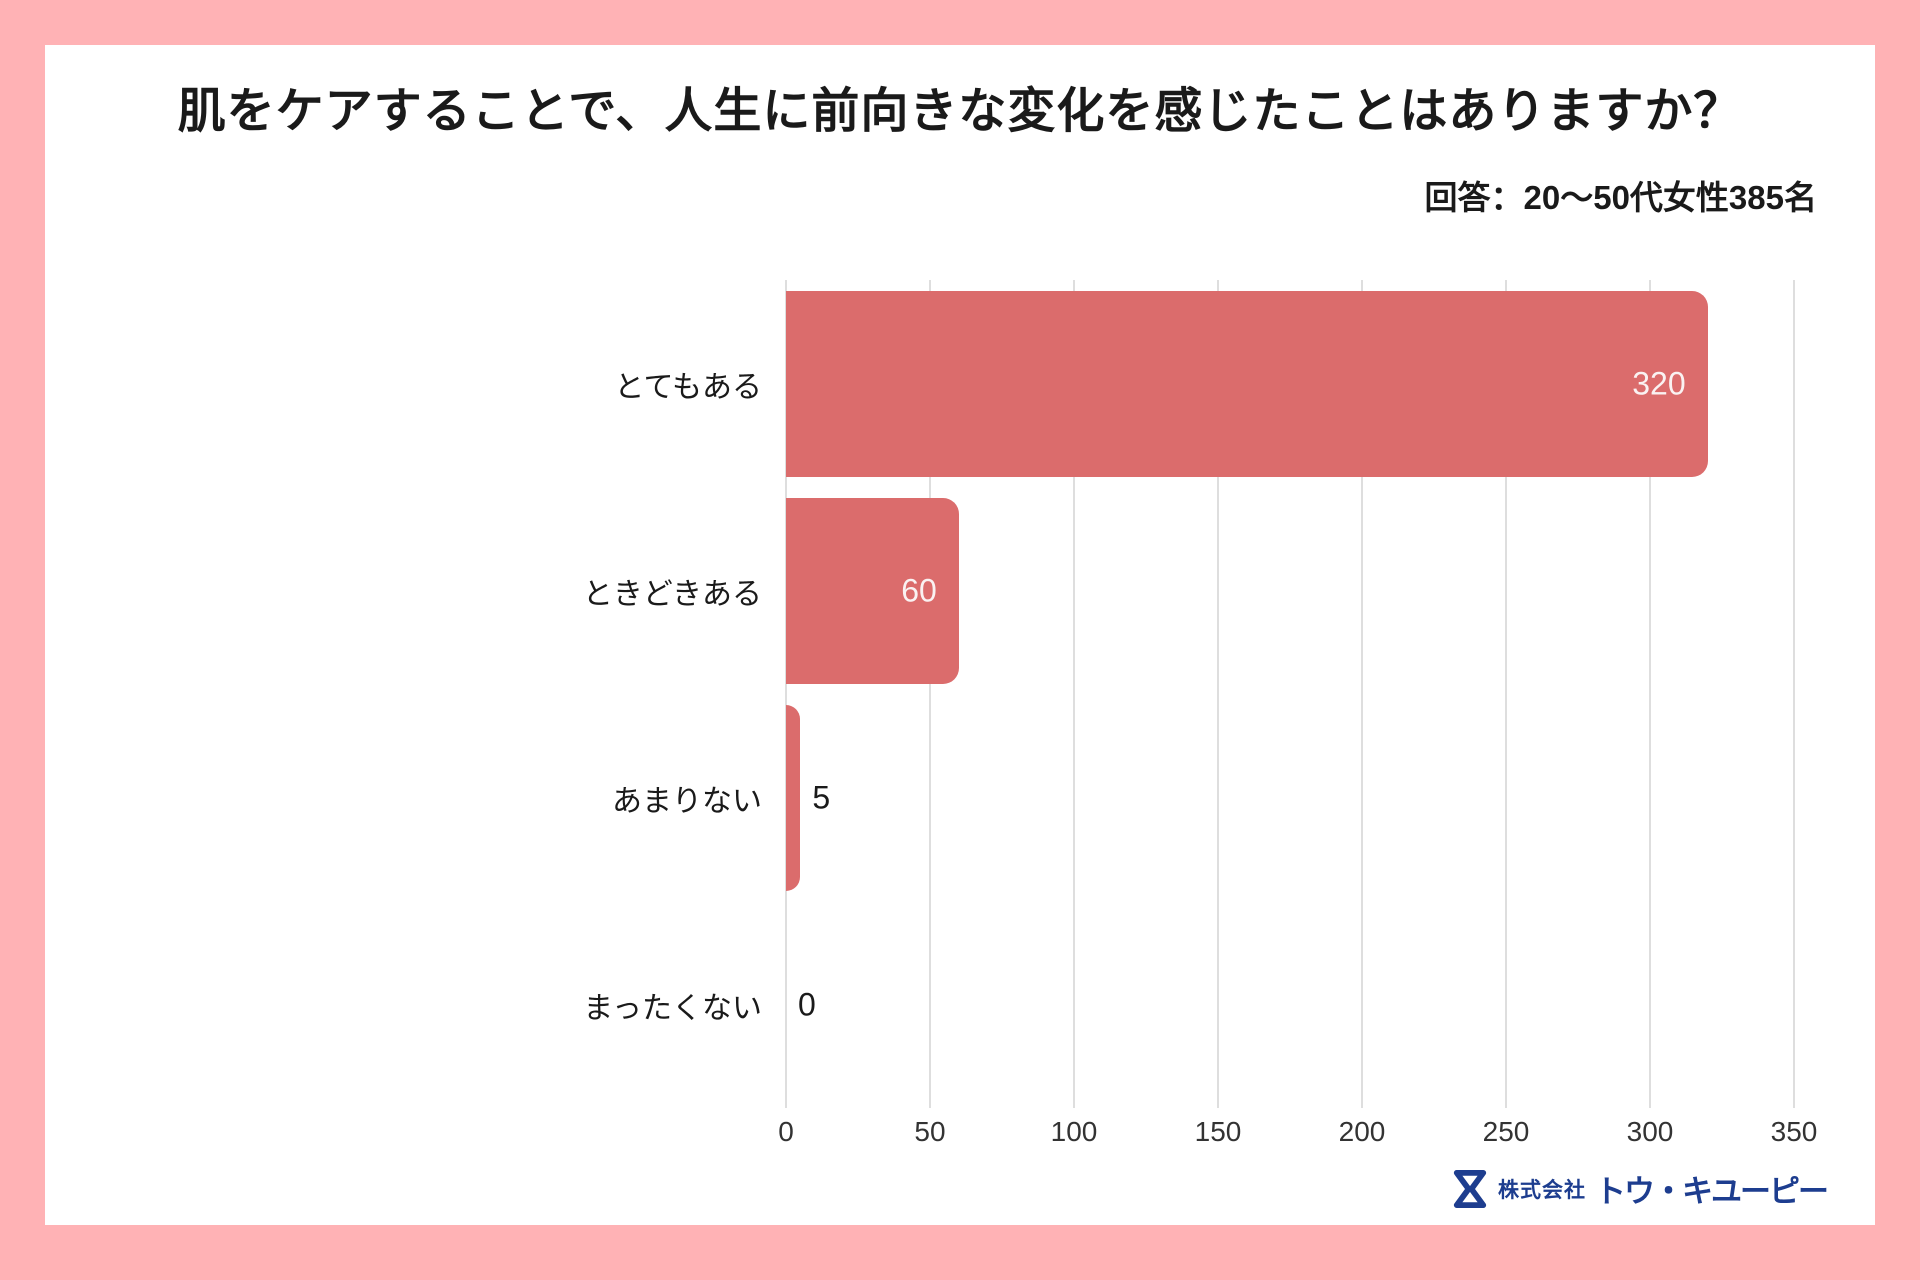  What do you see at coordinates (688, 387) in the screenshot?
I see `category-label: とてもある` at bounding box center [688, 387].